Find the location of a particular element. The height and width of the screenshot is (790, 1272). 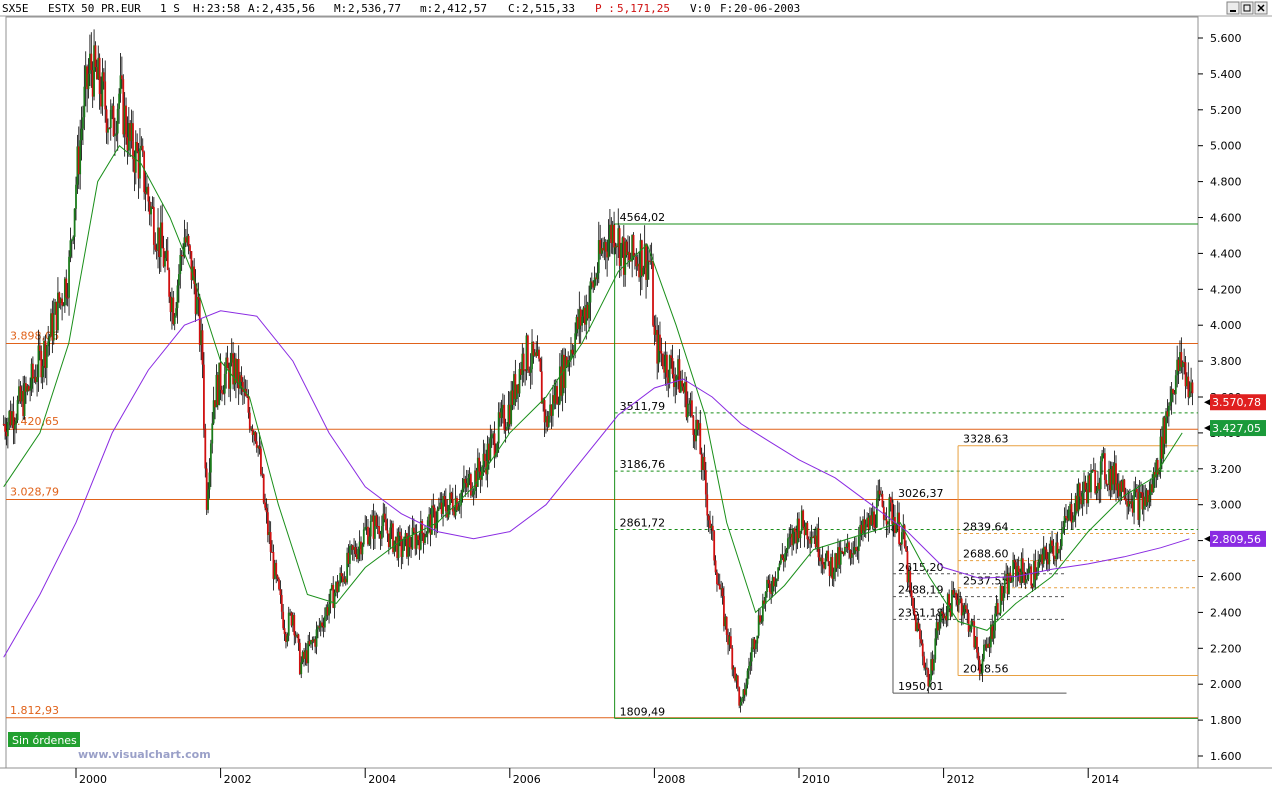

header-high-label: M: is located at coordinates (340, 8).